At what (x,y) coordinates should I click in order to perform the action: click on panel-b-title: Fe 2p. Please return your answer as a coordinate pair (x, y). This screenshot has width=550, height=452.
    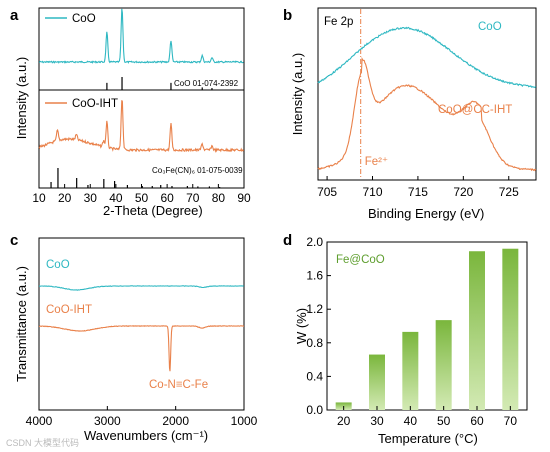
    Looking at the image, I should click on (338, 22).